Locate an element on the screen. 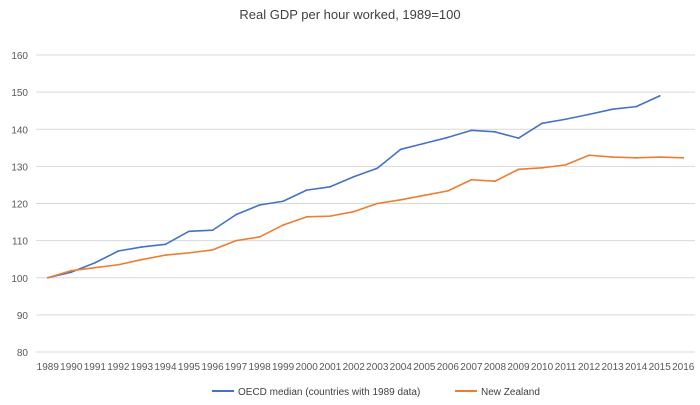  x-tick-label: 2011 is located at coordinates (566, 367).